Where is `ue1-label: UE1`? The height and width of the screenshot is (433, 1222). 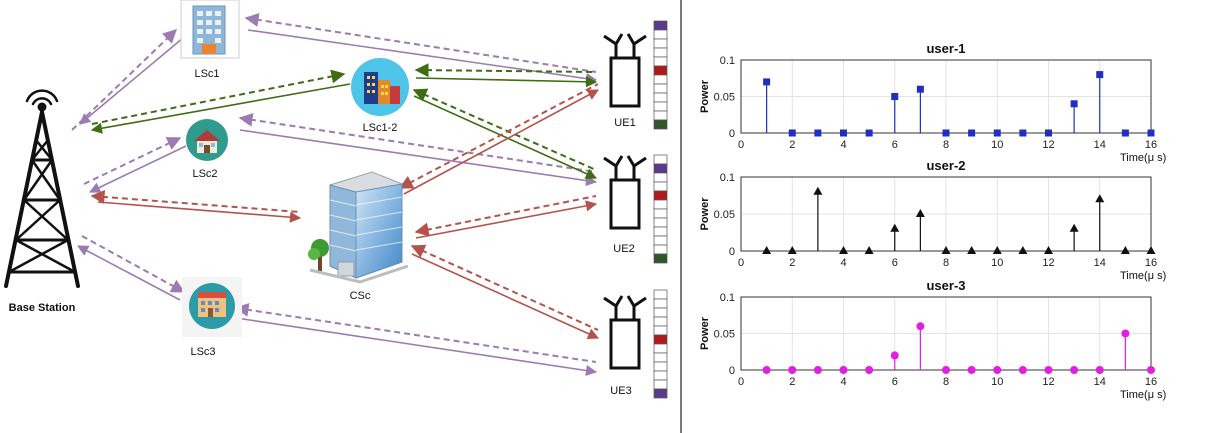
ue1-label: UE1 is located at coordinates (624, 123).